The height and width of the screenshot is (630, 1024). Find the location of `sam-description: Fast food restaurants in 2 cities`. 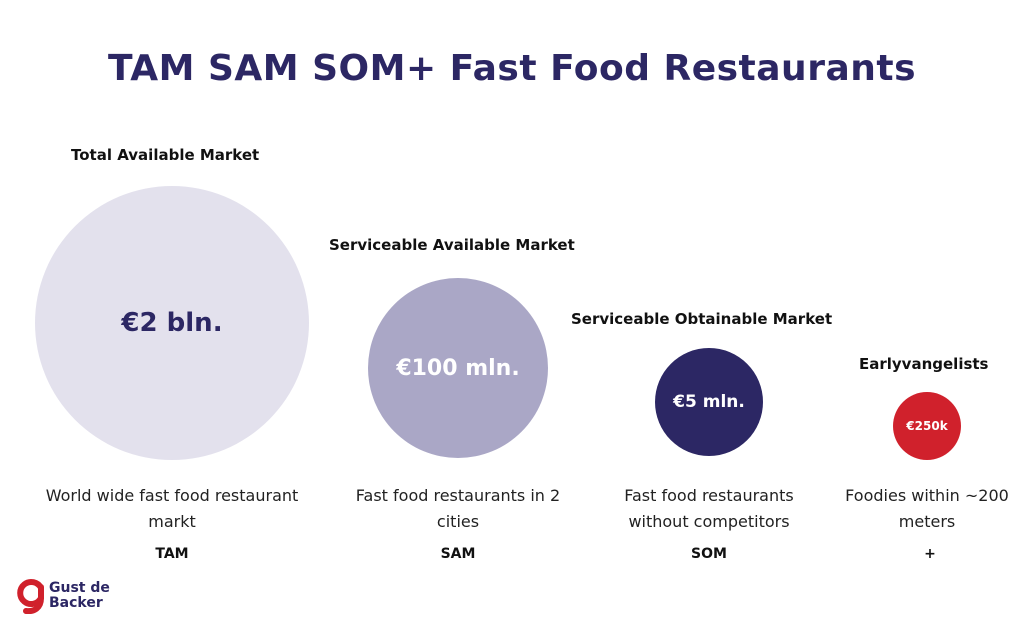

sam-description: Fast food restaurants in 2 cities is located at coordinates (458, 508).